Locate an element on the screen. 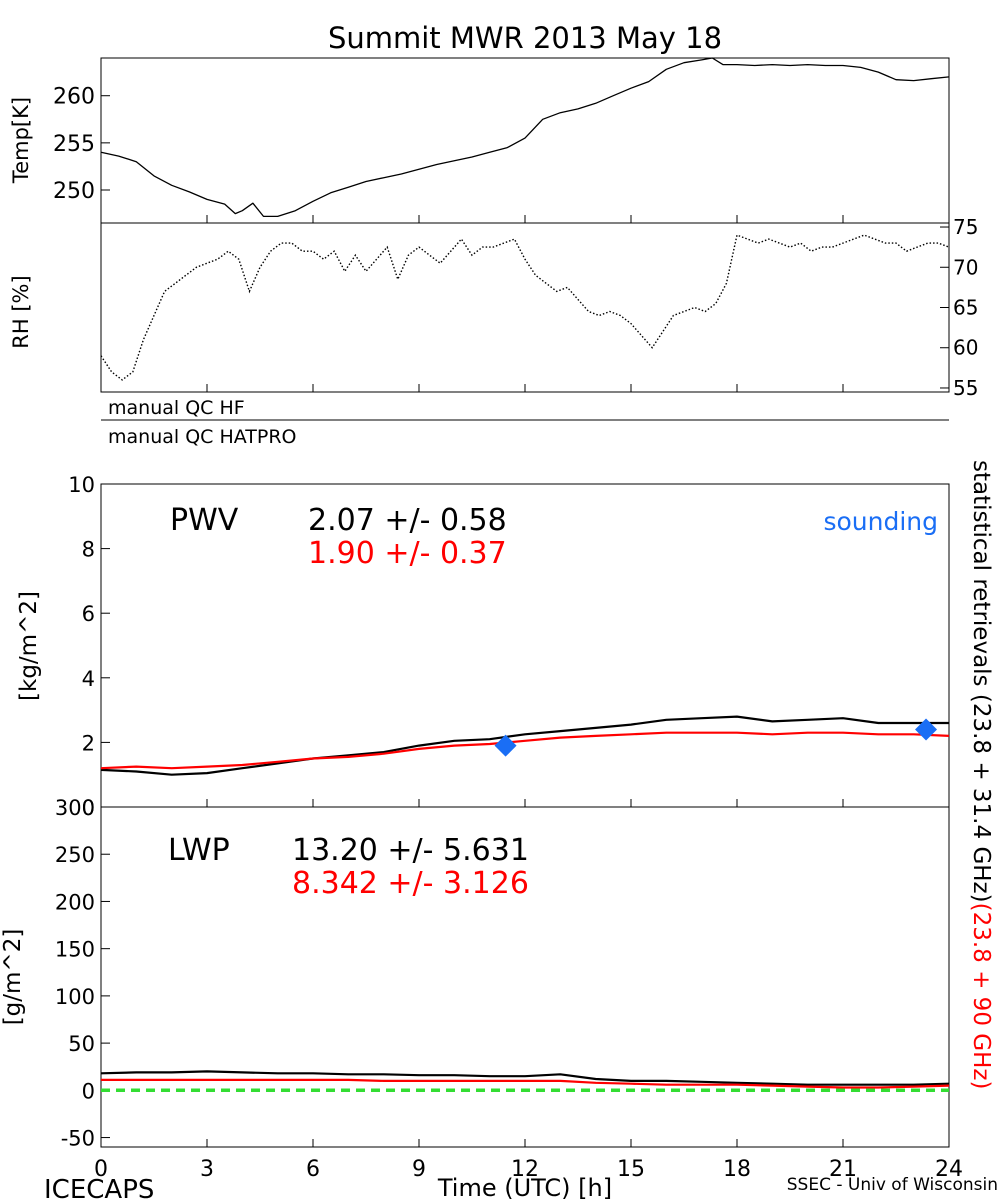 The image size is (1000, 1200). pwv-y-tick-label: 4 is located at coordinates (88, 679).